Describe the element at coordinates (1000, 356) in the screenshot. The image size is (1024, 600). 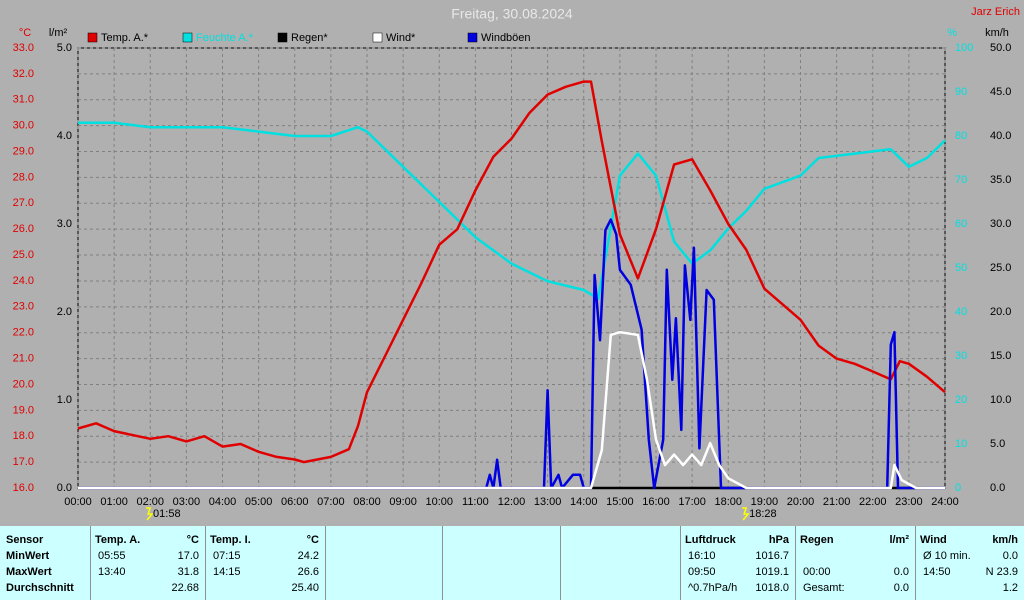
I see `y-tick-label: 15.0` at that location.